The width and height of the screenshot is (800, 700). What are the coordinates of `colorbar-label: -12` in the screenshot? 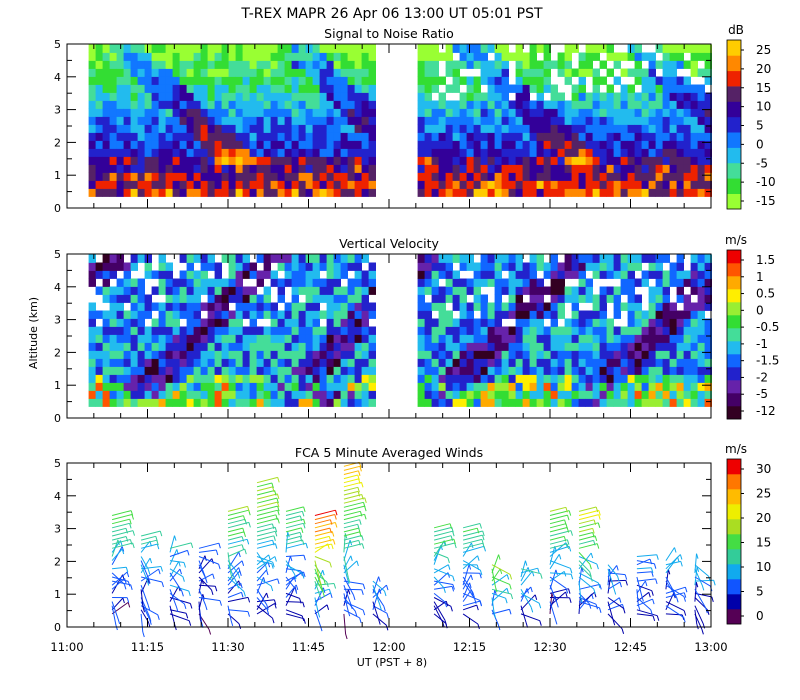 It's located at (766, 411).